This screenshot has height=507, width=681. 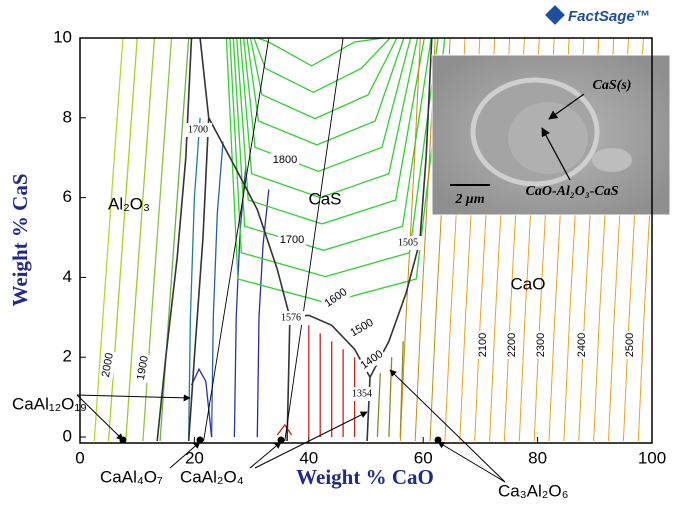 What do you see at coordinates (67, 196) in the screenshot?
I see `y-tick-label: 6` at bounding box center [67, 196].